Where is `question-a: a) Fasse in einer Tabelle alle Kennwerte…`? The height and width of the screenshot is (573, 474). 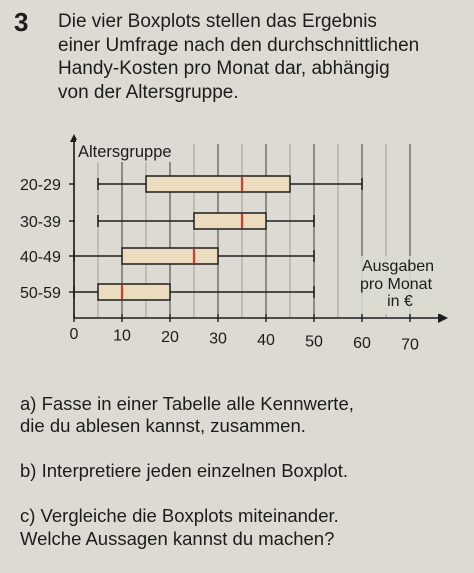
question-a: a) Fasse in einer Tabelle alle Kennwerte… is located at coordinates (187, 414).